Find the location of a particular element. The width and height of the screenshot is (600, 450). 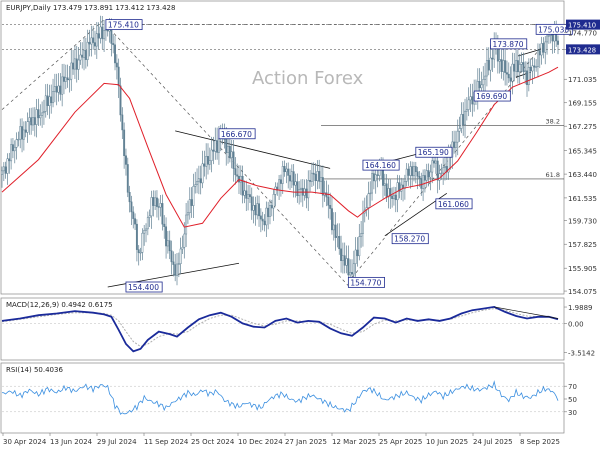

price-tick-label-157.825: 157.825 is located at coordinates (582, 245).